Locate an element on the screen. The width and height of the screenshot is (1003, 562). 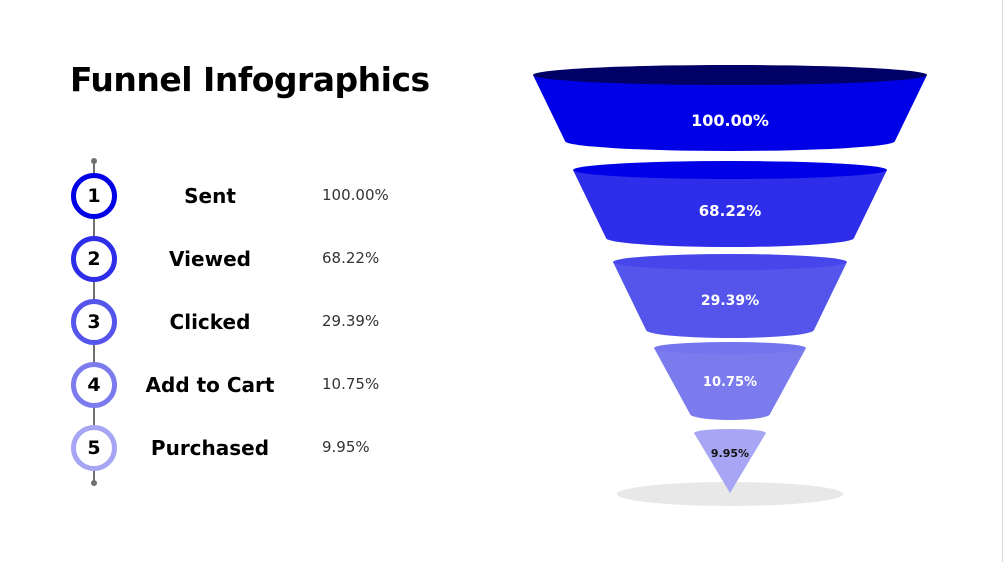
step-percentage: 9.95% is located at coordinates (346, 447).